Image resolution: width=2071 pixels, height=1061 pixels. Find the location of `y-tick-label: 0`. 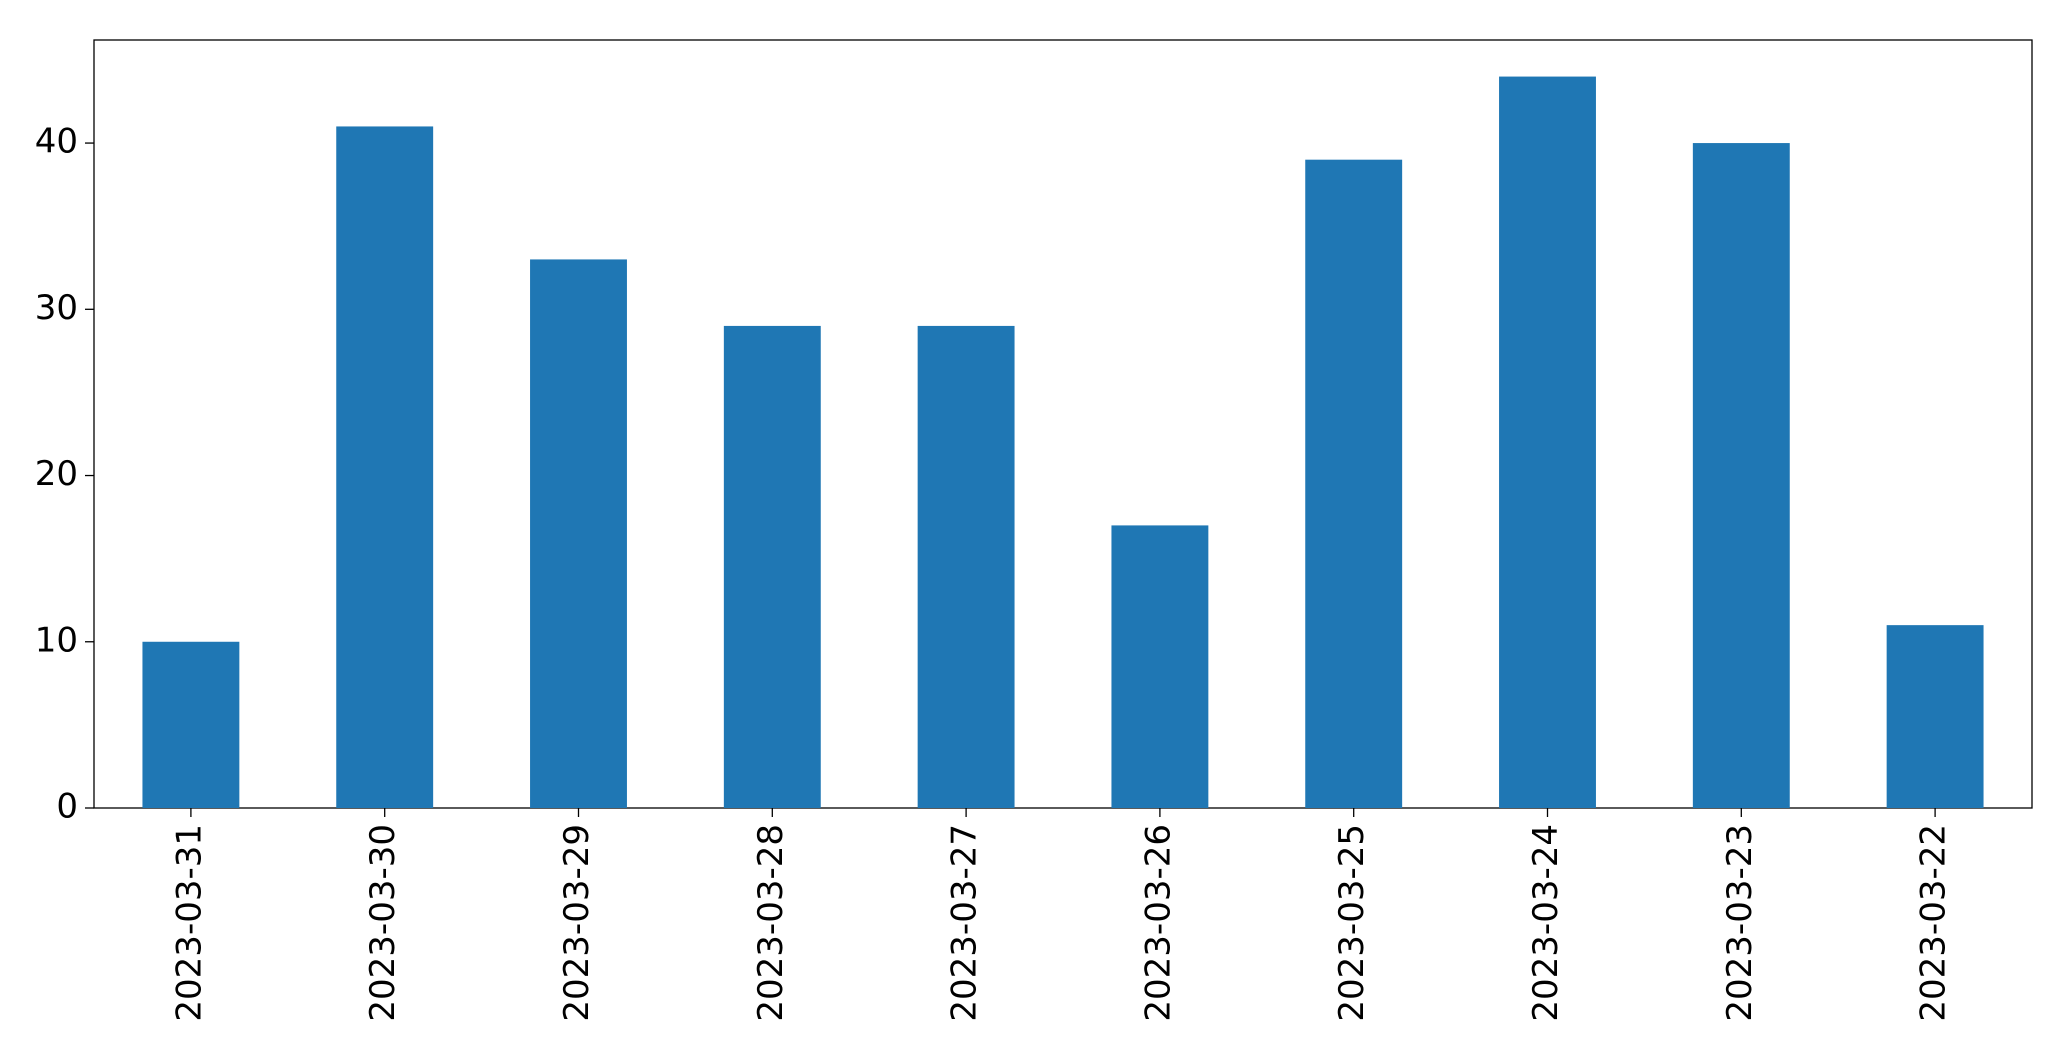

y-tick-label: 0 is located at coordinates (67, 807).